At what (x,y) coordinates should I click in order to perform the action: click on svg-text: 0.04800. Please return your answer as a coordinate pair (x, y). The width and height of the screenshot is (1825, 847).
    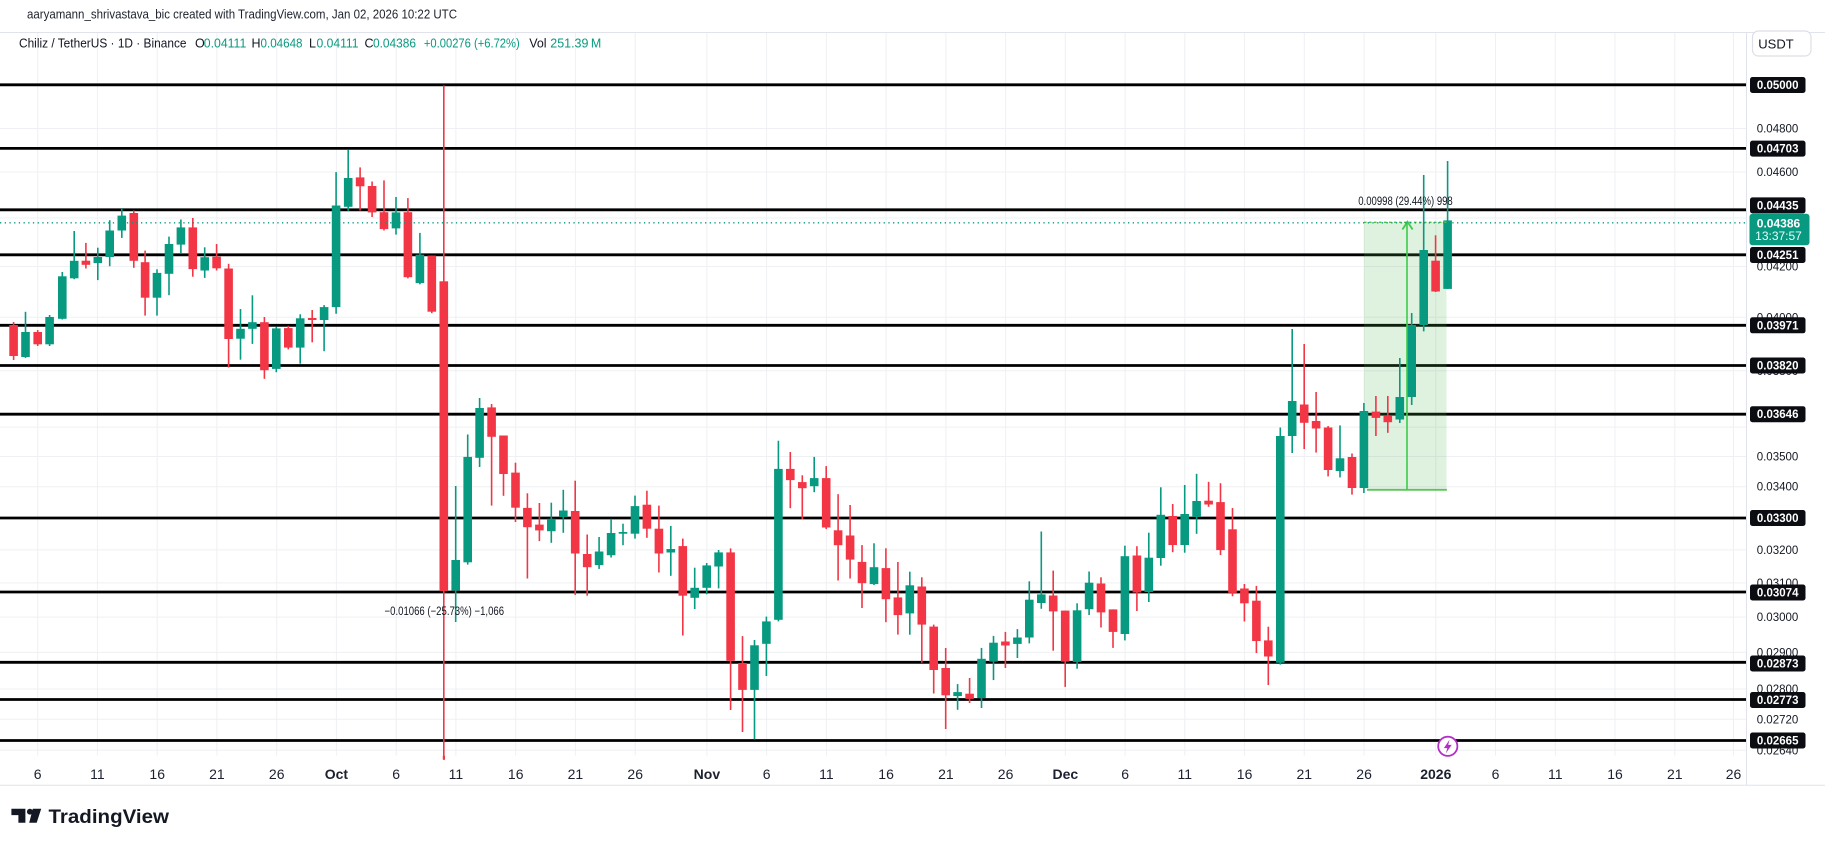
    Looking at the image, I should click on (1778, 130).